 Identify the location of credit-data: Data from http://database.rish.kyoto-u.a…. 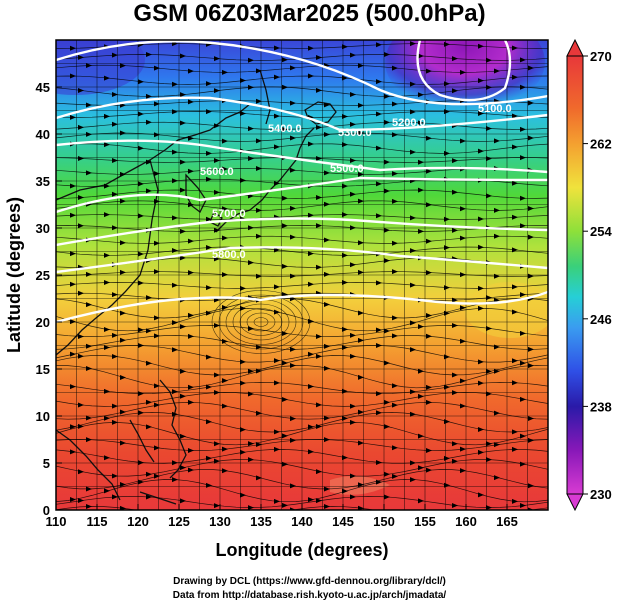
(309, 595).